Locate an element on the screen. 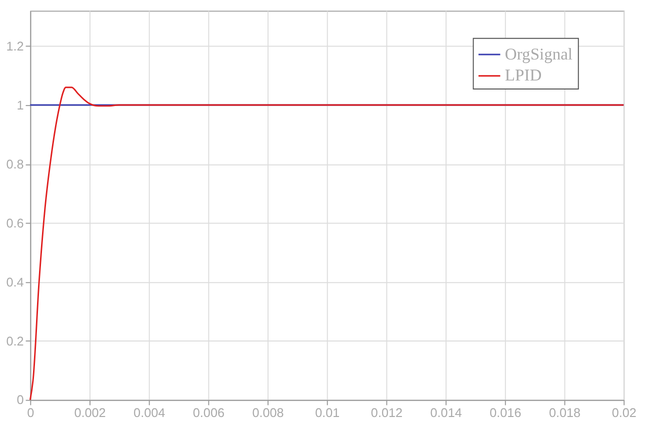 The image size is (646, 428). legend-label: OrgSignal is located at coordinates (538, 54).